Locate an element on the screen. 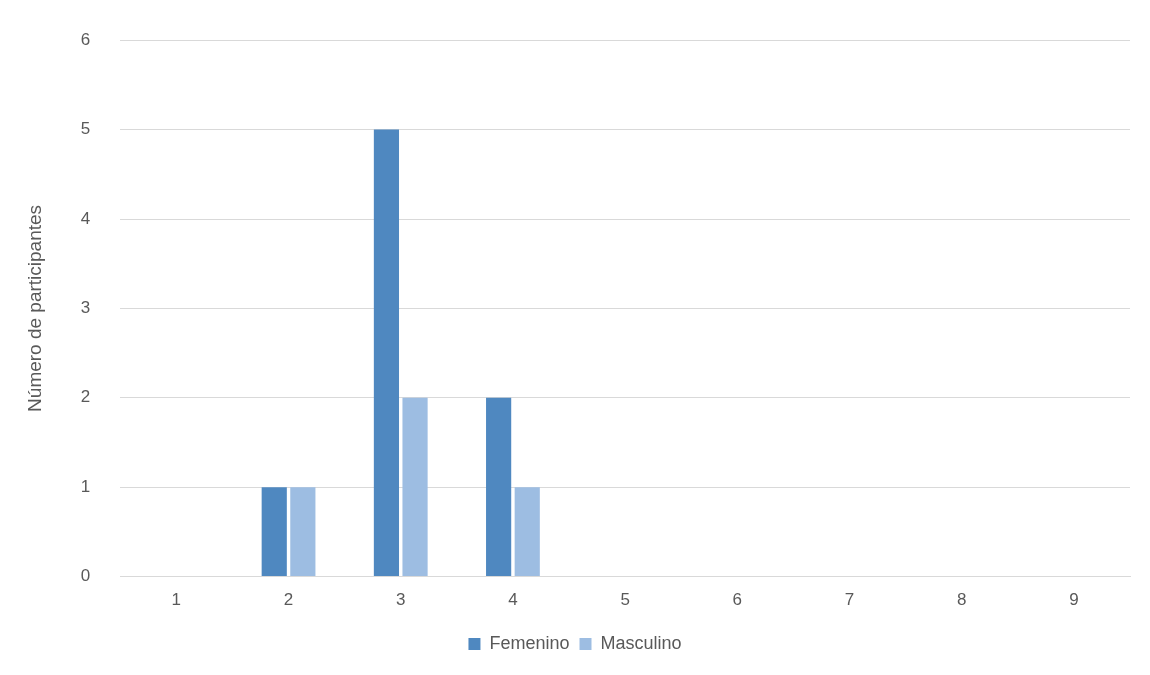  x-tick-label: 4 is located at coordinates (513, 600).